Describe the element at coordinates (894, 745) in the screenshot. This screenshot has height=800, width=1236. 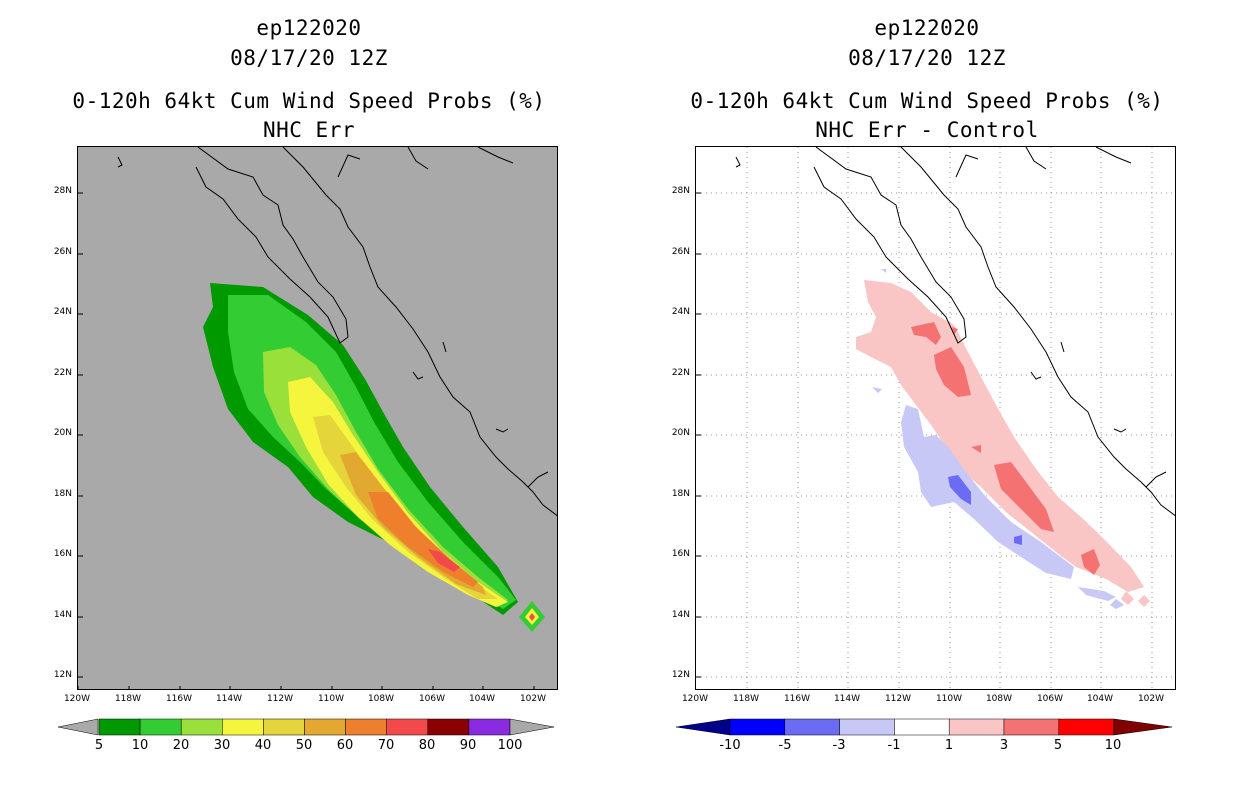
I see `colorbar-label: -1` at that location.